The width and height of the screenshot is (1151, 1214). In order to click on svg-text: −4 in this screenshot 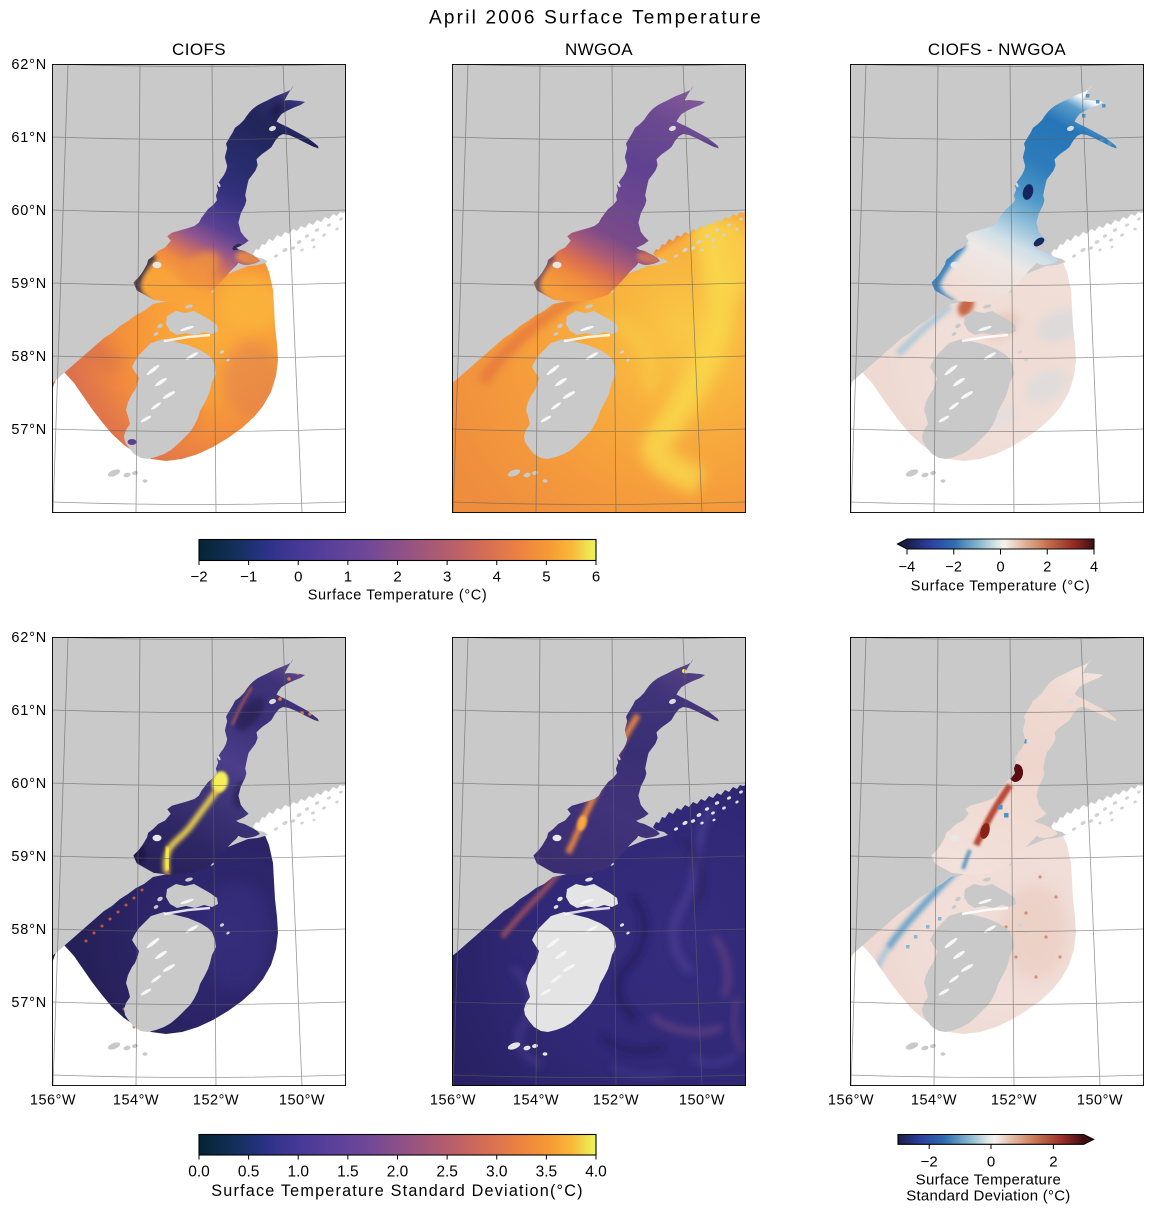, I will do `click(907, 568)`.